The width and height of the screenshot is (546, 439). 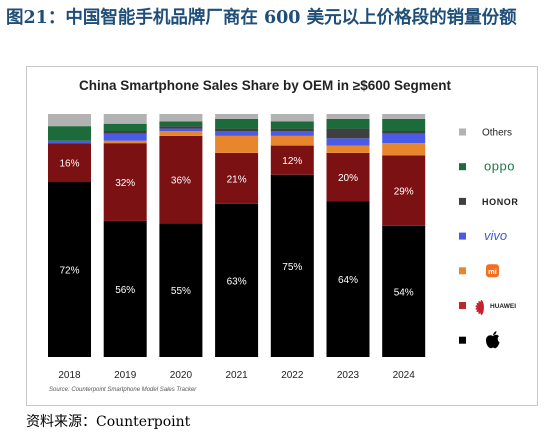 What do you see at coordinates (462, 305) in the screenshot?
I see `legend-swatch-huawei` at bounding box center [462, 305].